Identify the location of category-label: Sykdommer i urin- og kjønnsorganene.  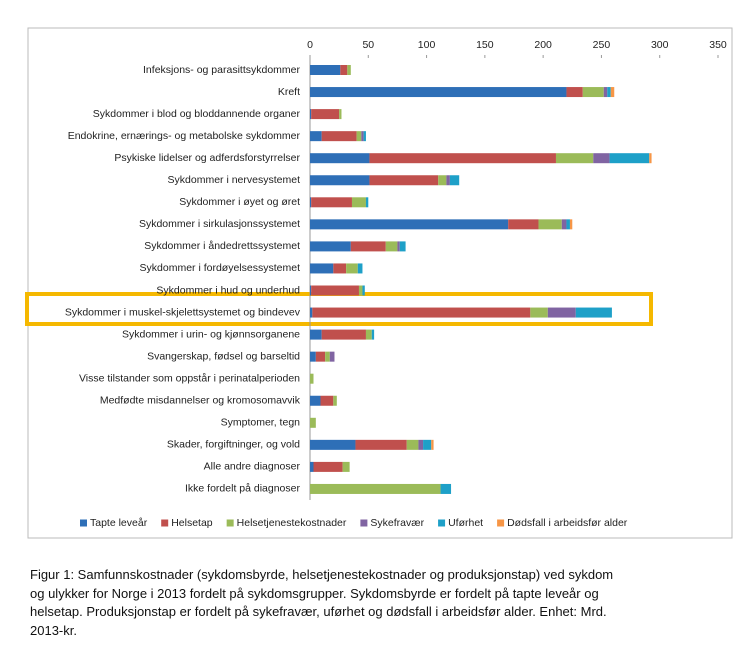
(211, 334).